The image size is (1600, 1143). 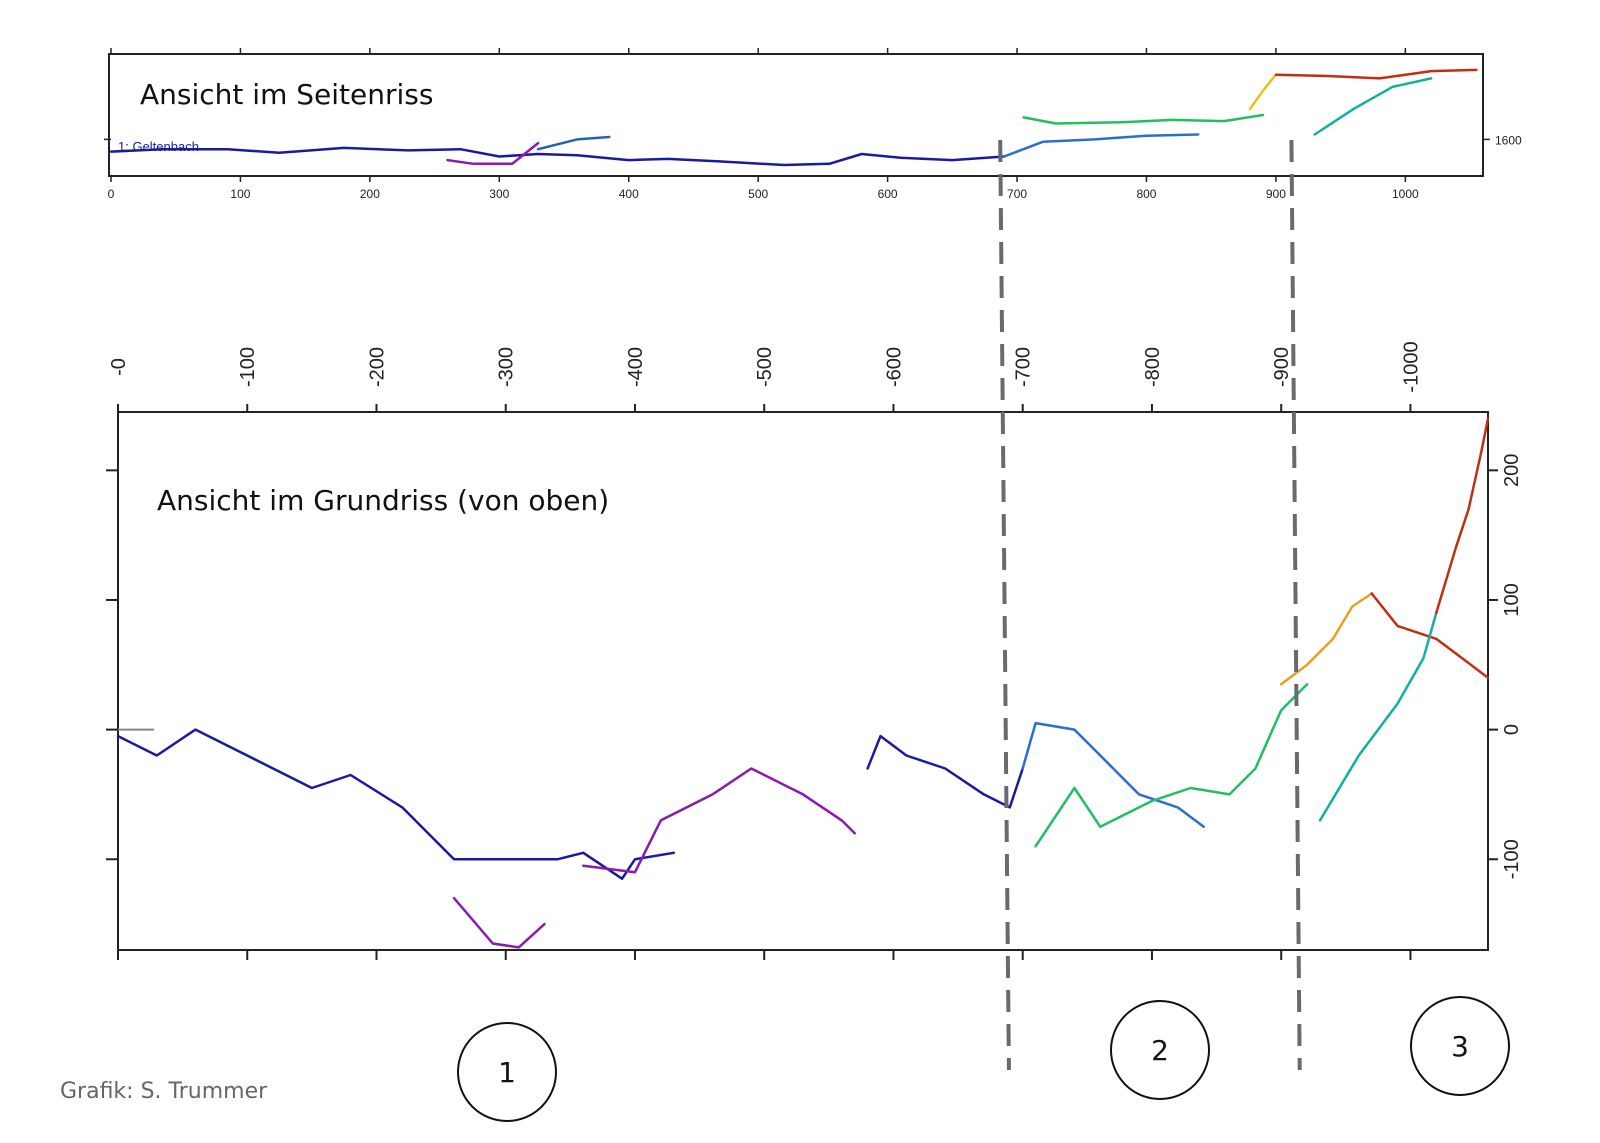 I want to click on side-x-tick-label: 500, so click(x=758, y=194).